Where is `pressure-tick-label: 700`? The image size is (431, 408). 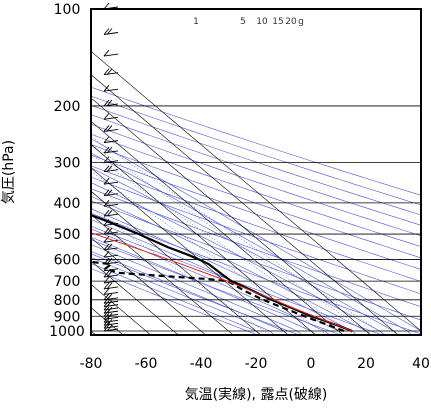 pressure-tick-label: 700 is located at coordinates (67, 282).